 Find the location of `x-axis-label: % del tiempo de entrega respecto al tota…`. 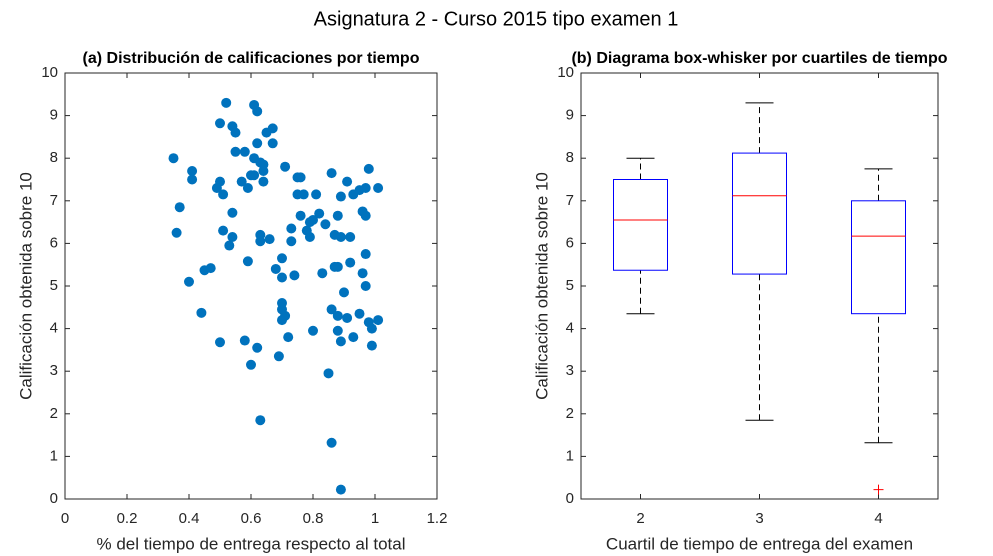

x-axis-label: % del tiempo de entrega respecto al tota… is located at coordinates (250, 543).